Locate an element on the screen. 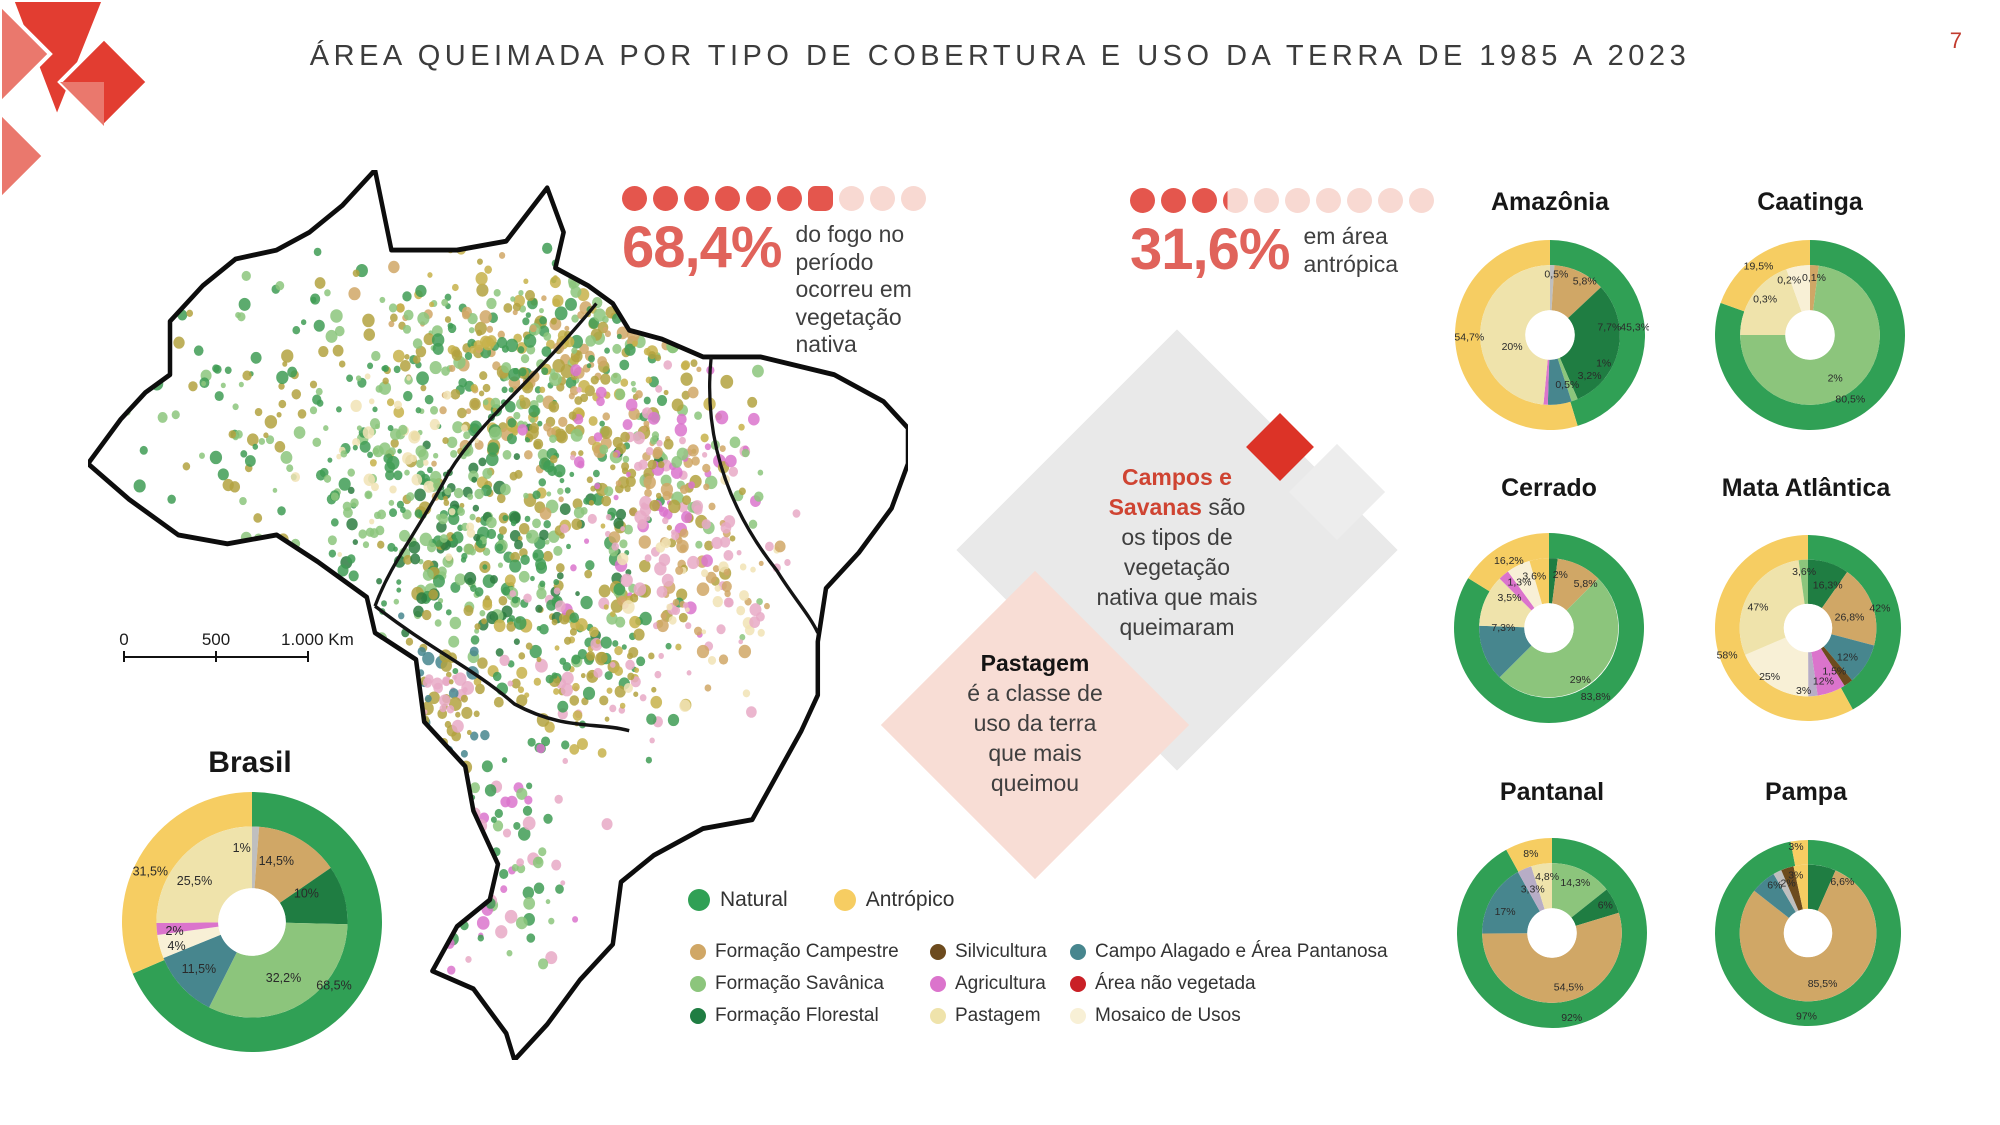 Image resolution: width=2000 pixels, height=1125 pixels. donut-title-pampa: Pampa is located at coordinates (1806, 792).